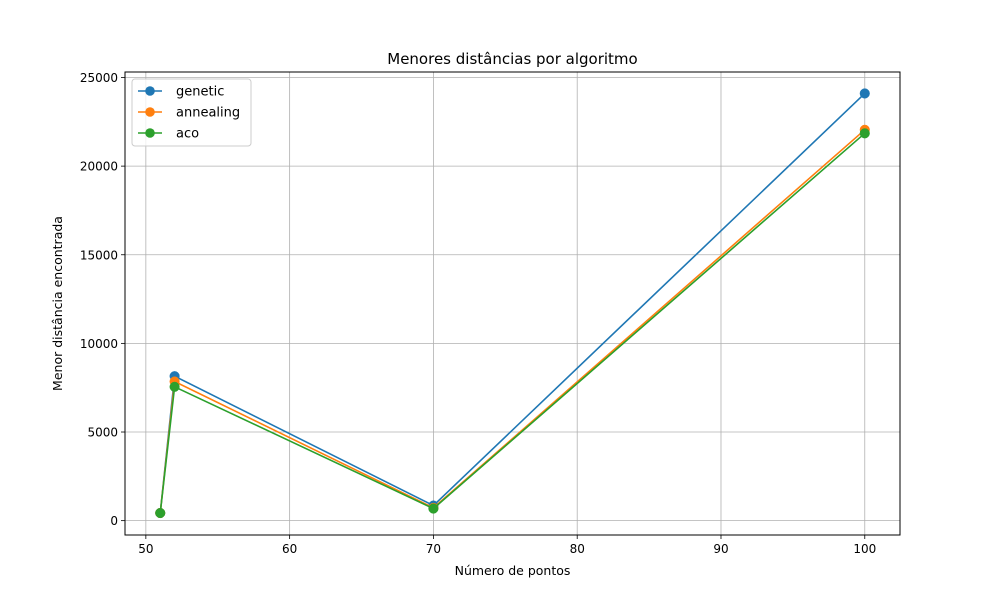  Describe the element at coordinates (168, 134) in the screenshot. I see `legend-item-aco: aco` at that location.